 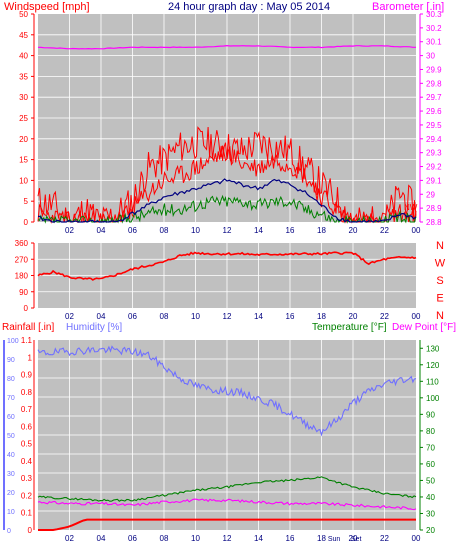 I want to click on windspeed-tick-label: 20, so click(x=23, y=139).